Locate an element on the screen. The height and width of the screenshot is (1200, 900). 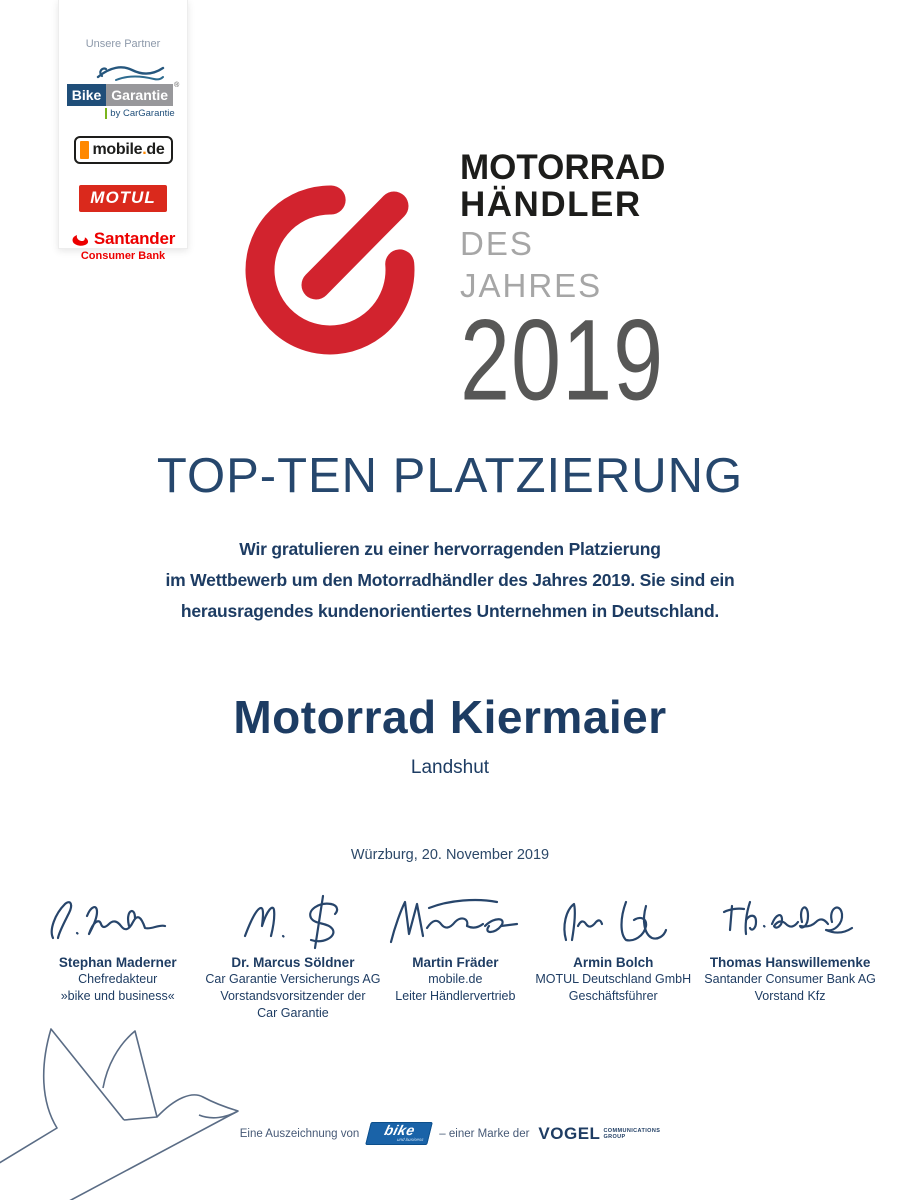
award-year: 2019 is located at coordinates (562, 361).